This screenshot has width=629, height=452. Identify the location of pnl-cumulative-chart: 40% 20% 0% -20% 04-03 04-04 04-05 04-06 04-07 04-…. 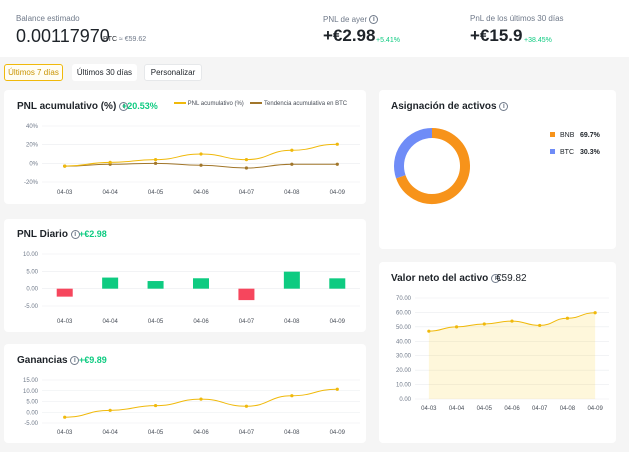
(192, 160).